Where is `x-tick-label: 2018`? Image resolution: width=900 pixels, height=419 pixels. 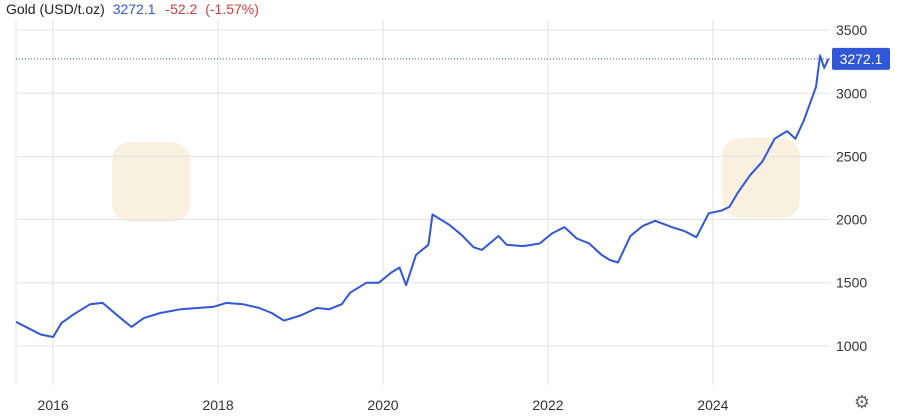 x-tick-label: 2018 is located at coordinates (217, 405).